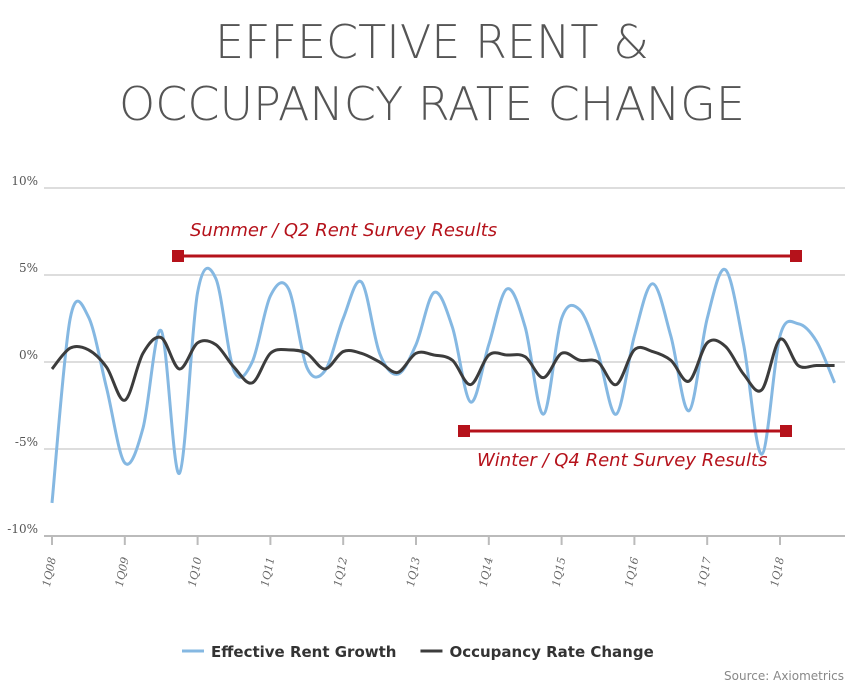 The height and width of the screenshot is (694, 864). Describe the element at coordinates (24, 181) in the screenshot. I see `y-tick-label: 10%` at that location.